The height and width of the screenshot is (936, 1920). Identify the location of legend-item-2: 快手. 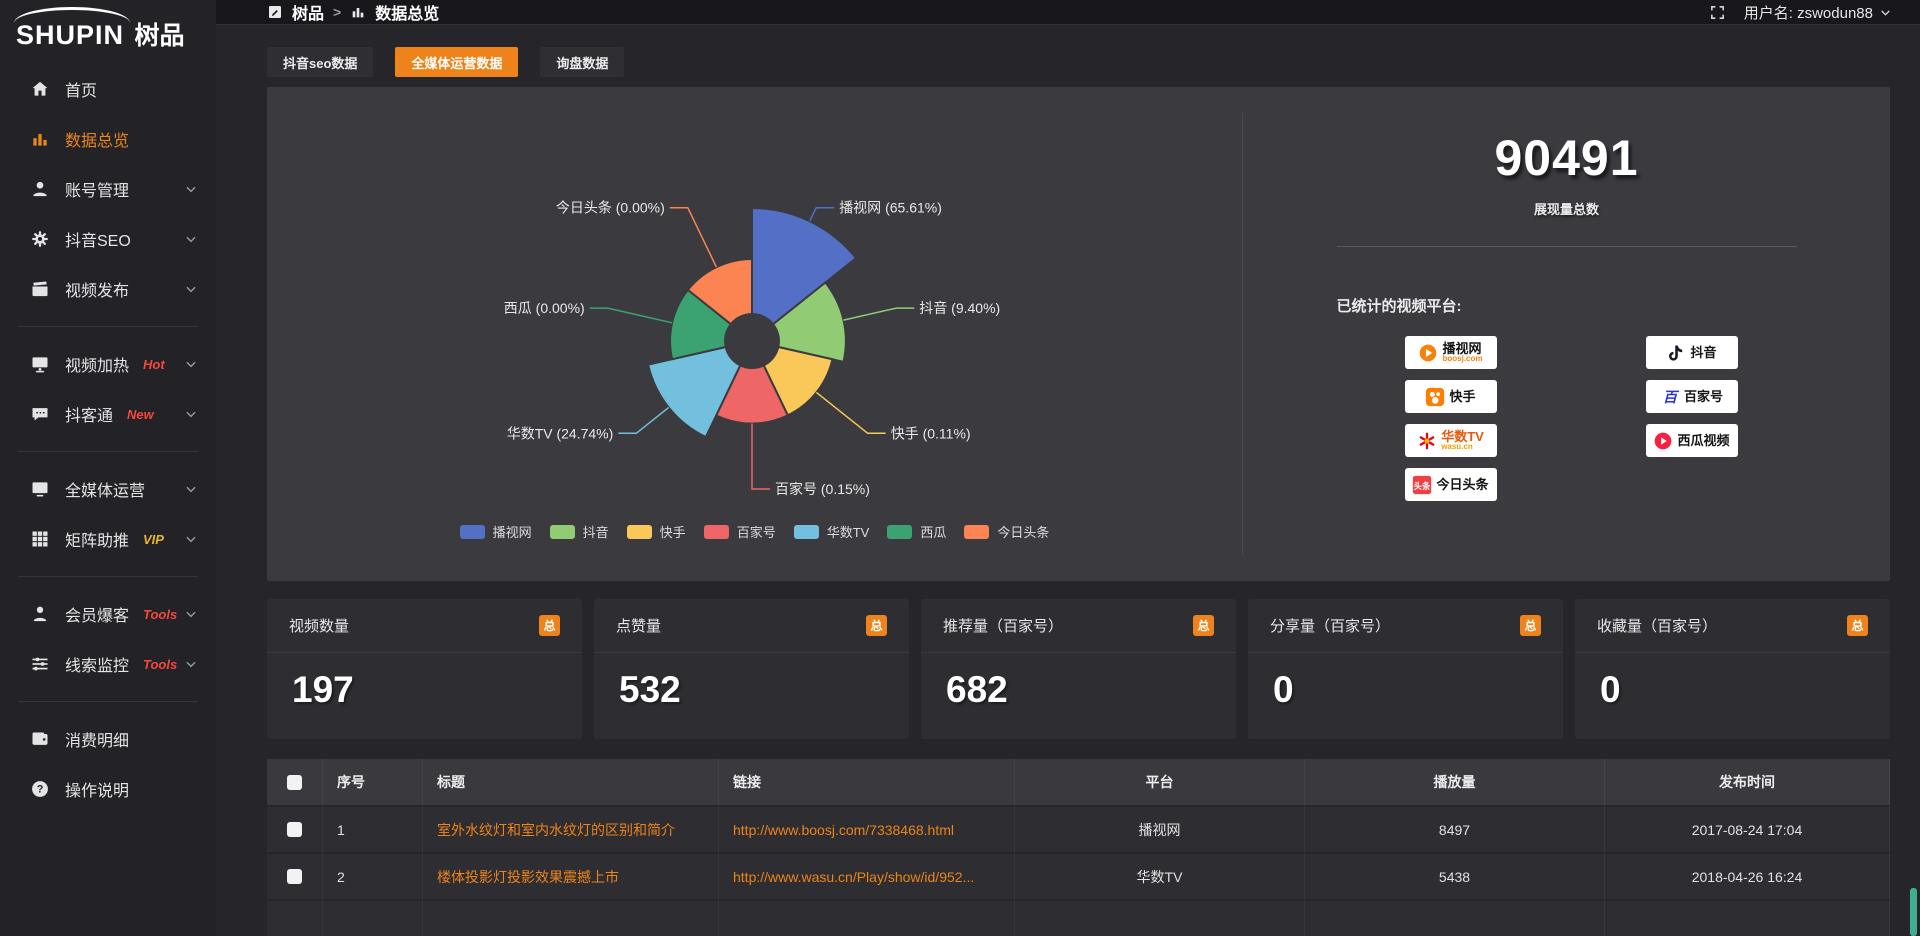
(656, 531).